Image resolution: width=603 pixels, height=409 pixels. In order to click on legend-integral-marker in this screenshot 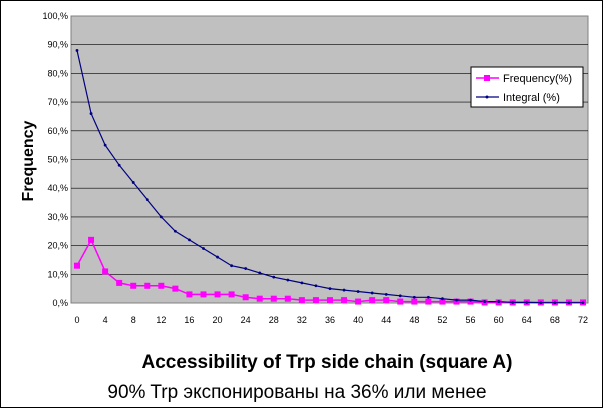, I will do `click(487, 97)`.